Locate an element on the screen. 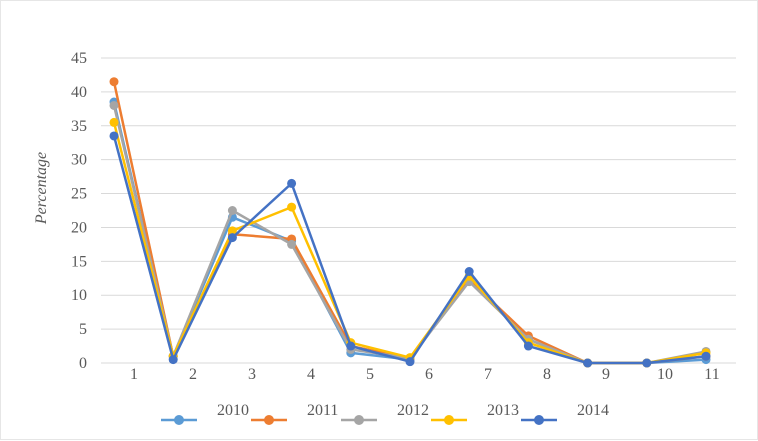  x-tick-label: 1 is located at coordinates (134, 374).